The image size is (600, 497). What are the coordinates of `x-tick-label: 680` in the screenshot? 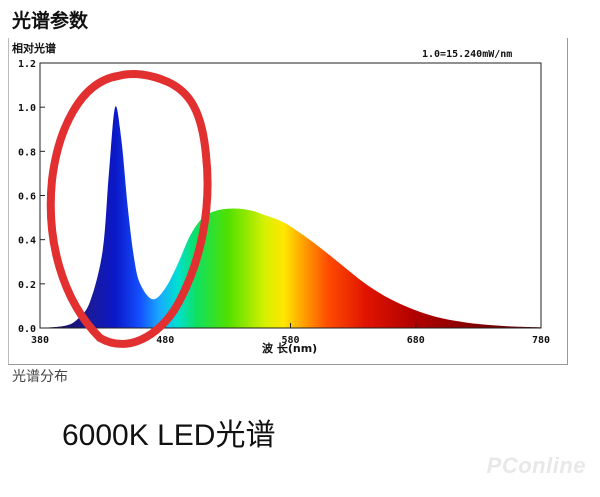 It's located at (416, 340).